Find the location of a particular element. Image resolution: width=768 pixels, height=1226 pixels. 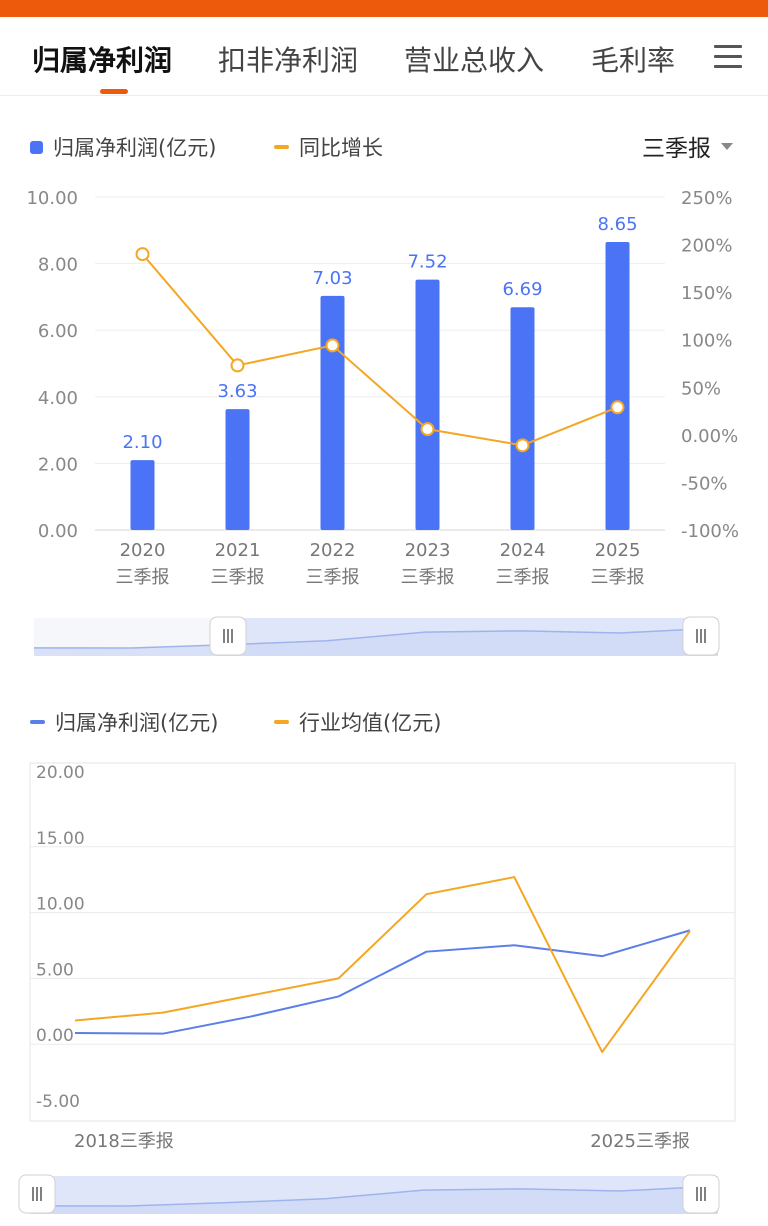

x-tick-label: 2024 is located at coordinates (523, 550).